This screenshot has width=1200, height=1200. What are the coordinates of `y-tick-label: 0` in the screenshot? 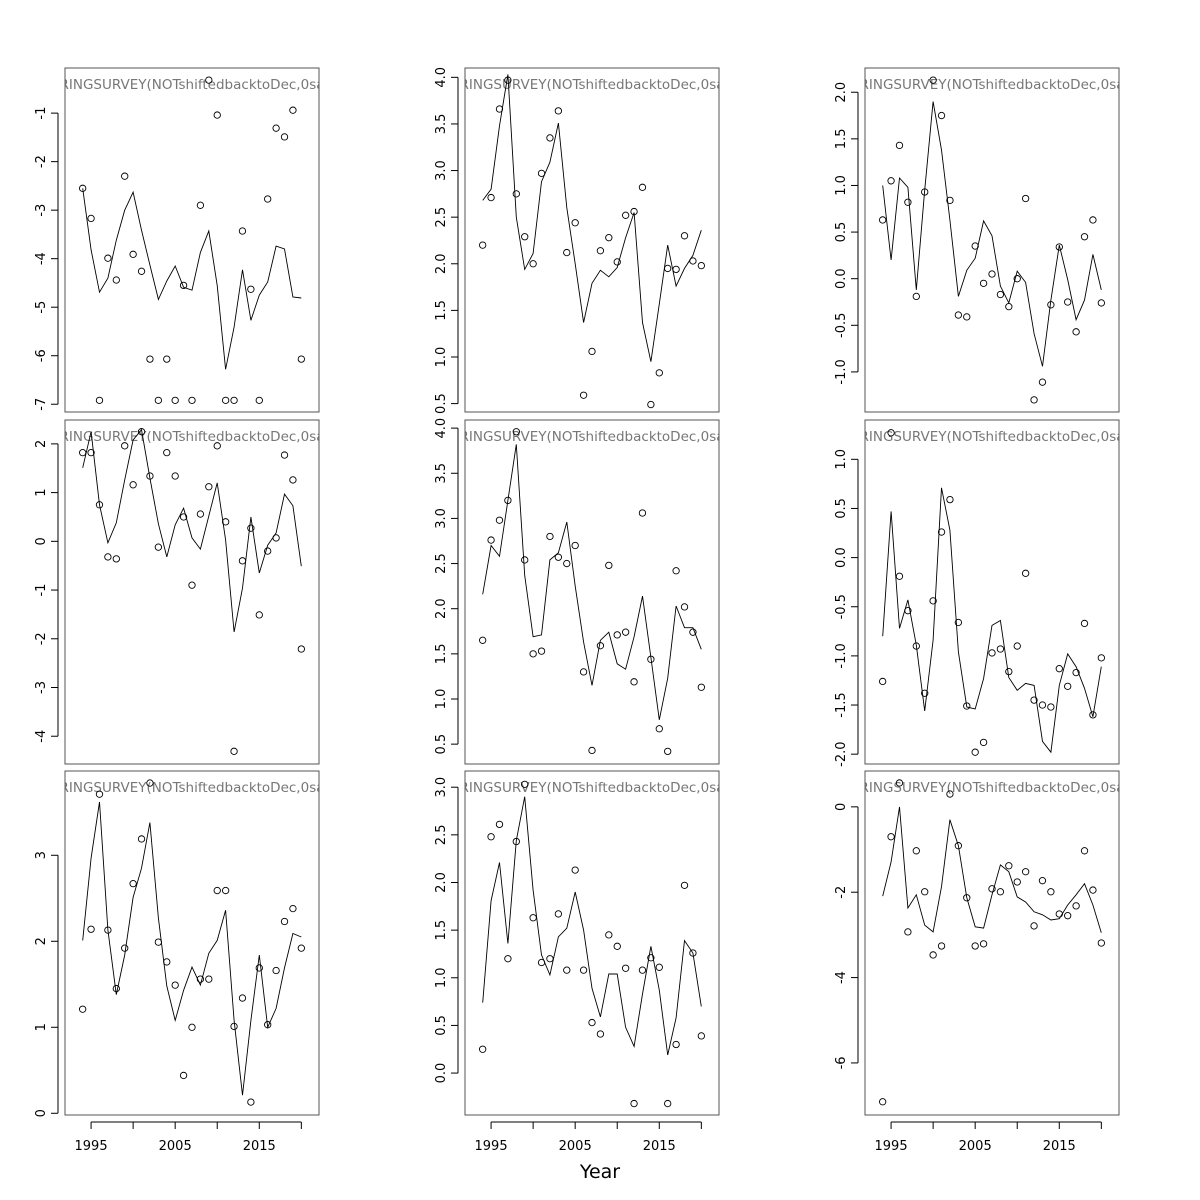 It's located at (41, 541).